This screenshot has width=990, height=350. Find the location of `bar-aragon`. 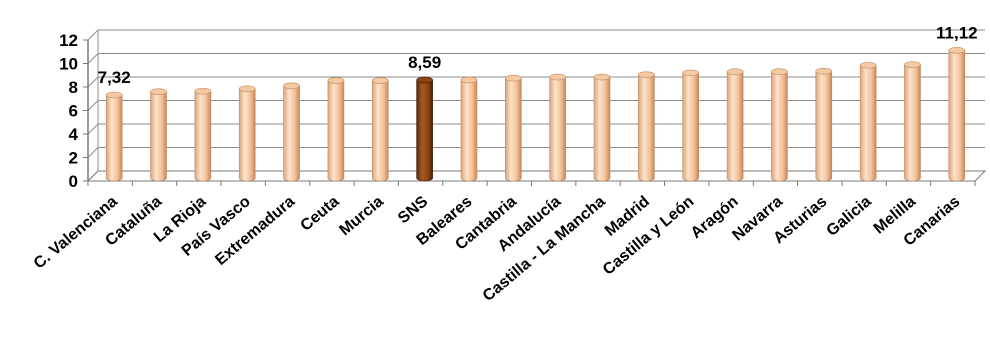

bar-aragon is located at coordinates (735, 125).